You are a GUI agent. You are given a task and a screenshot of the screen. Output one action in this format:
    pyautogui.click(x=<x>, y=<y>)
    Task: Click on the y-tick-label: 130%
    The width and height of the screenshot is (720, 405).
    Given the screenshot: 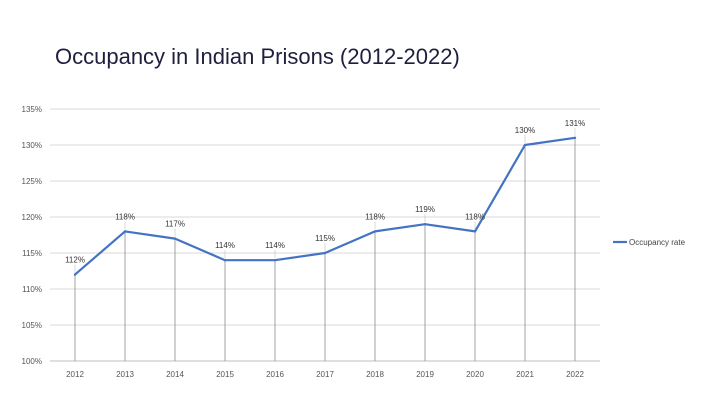 What is the action you would take?
    pyautogui.click(x=32, y=145)
    